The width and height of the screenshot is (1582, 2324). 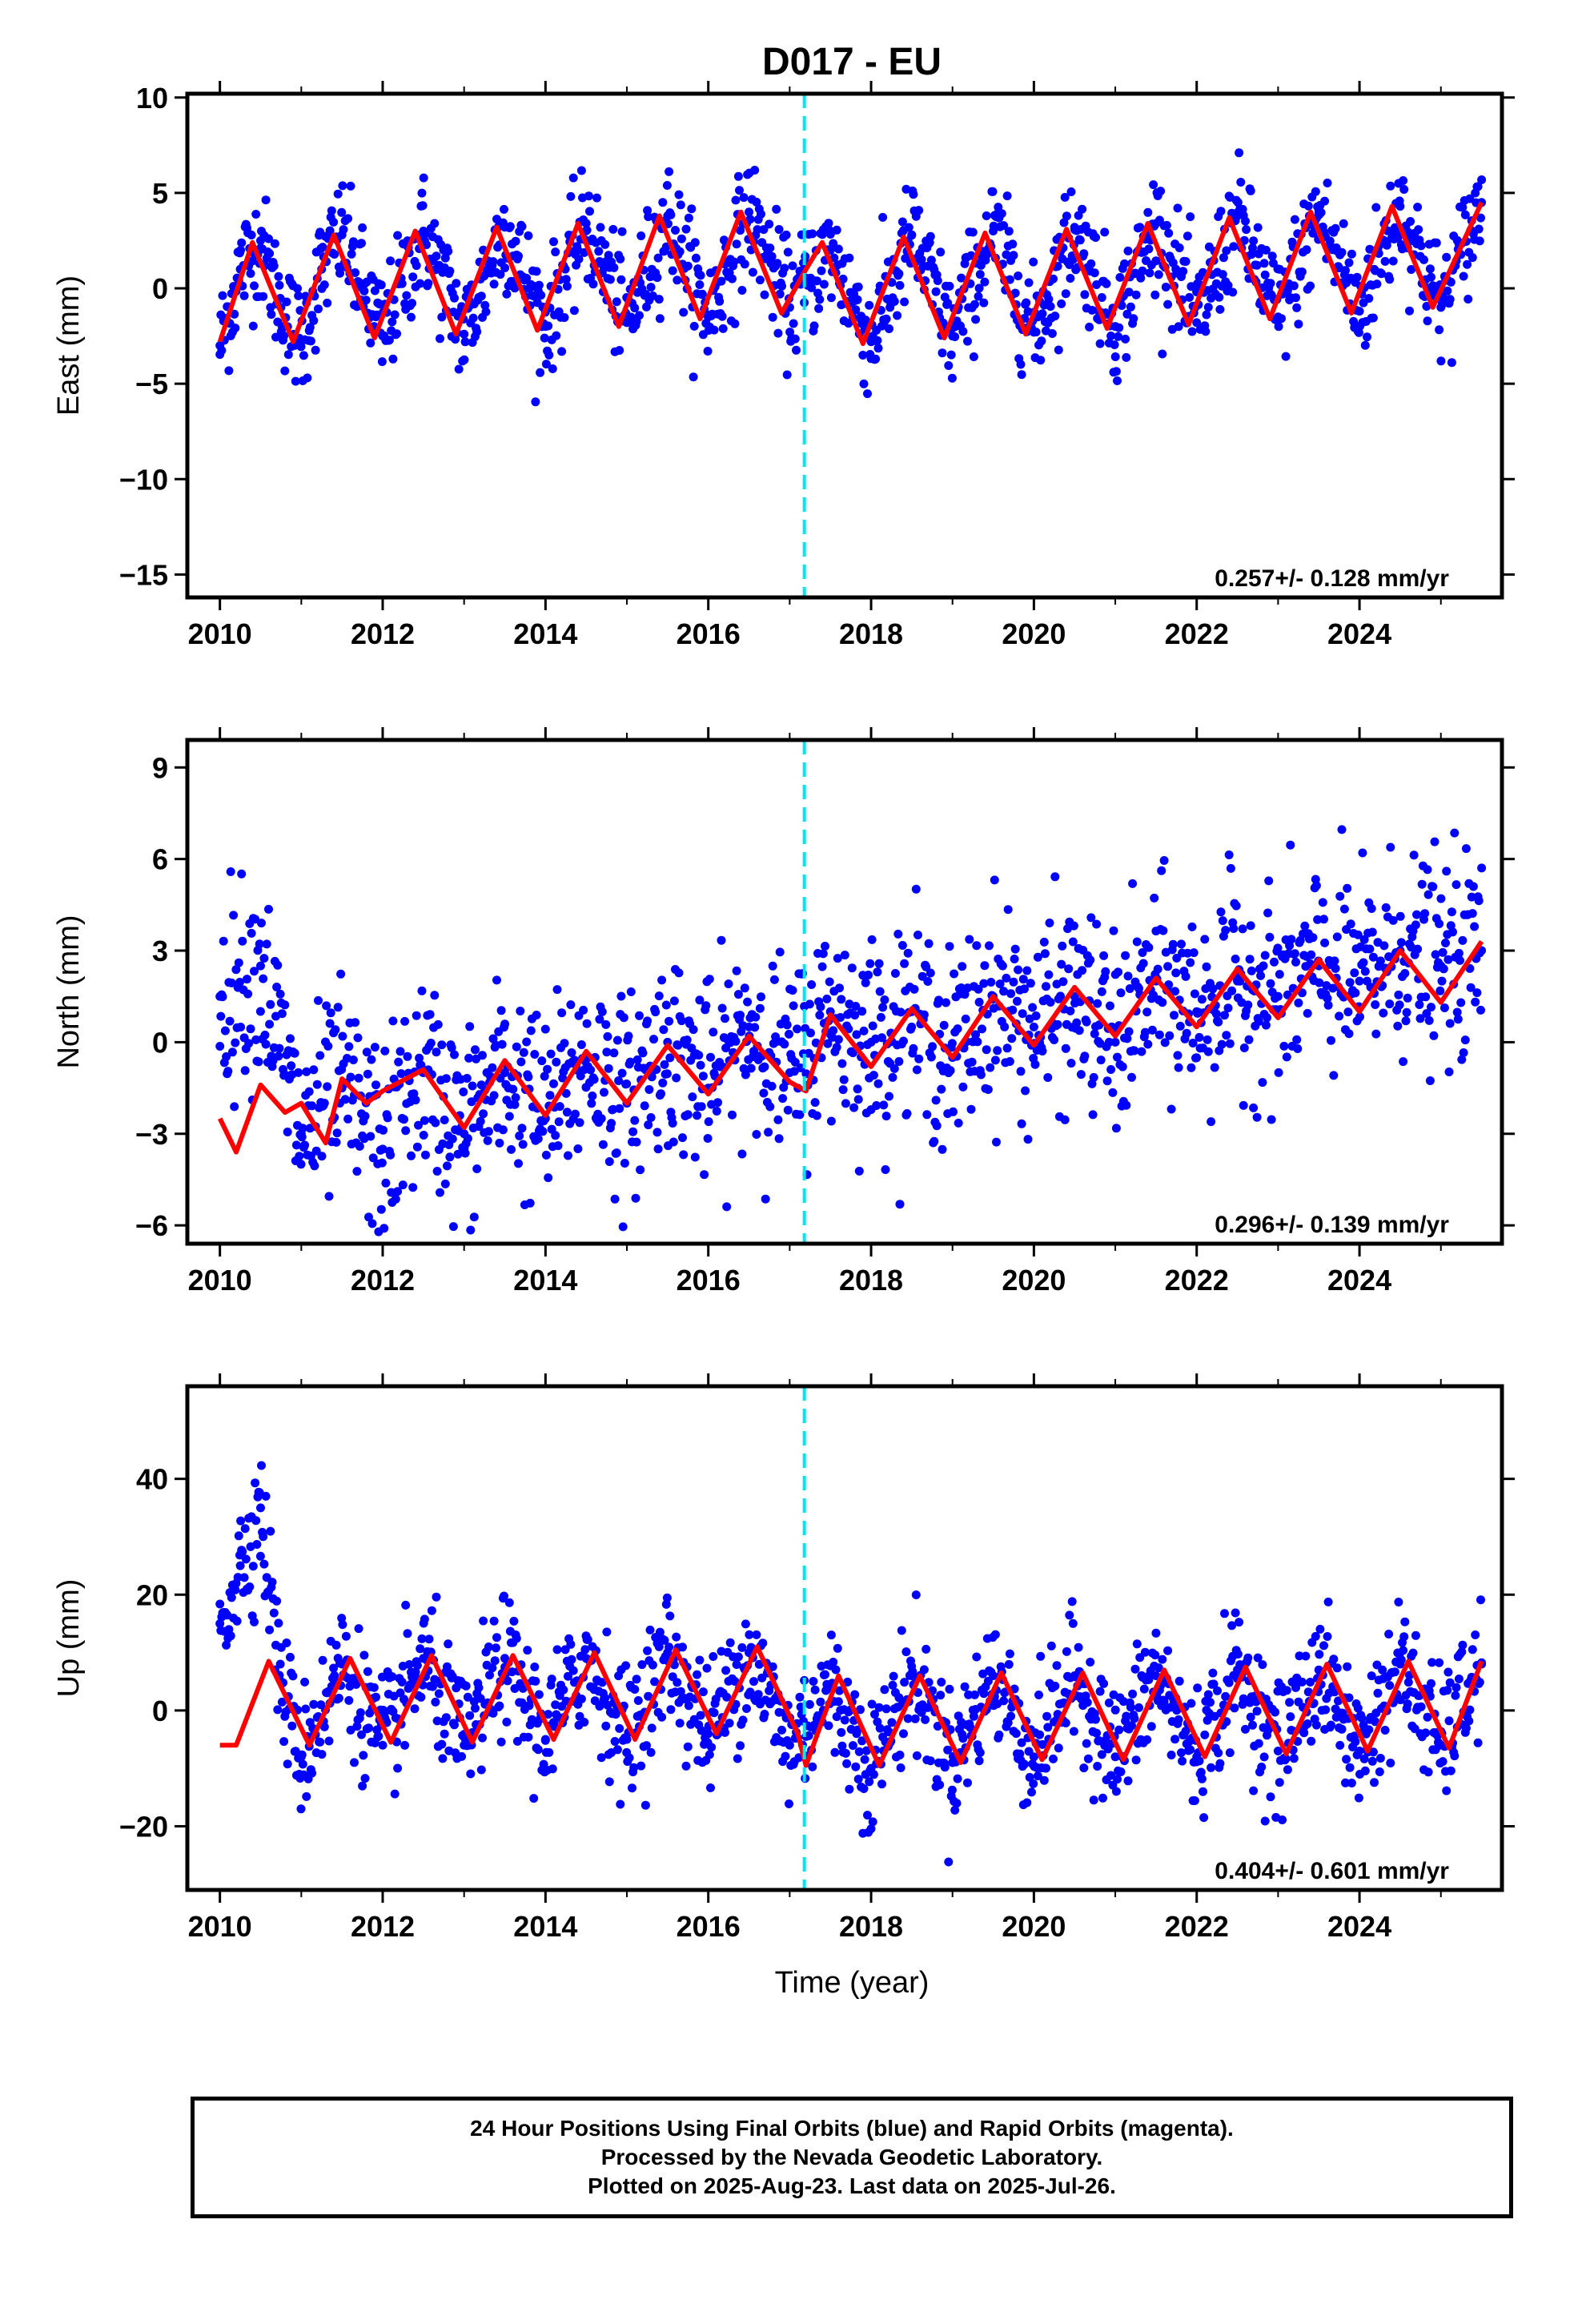 What do you see at coordinates (160, 767) in the screenshot?
I see `y-tick-label: 9` at bounding box center [160, 767].